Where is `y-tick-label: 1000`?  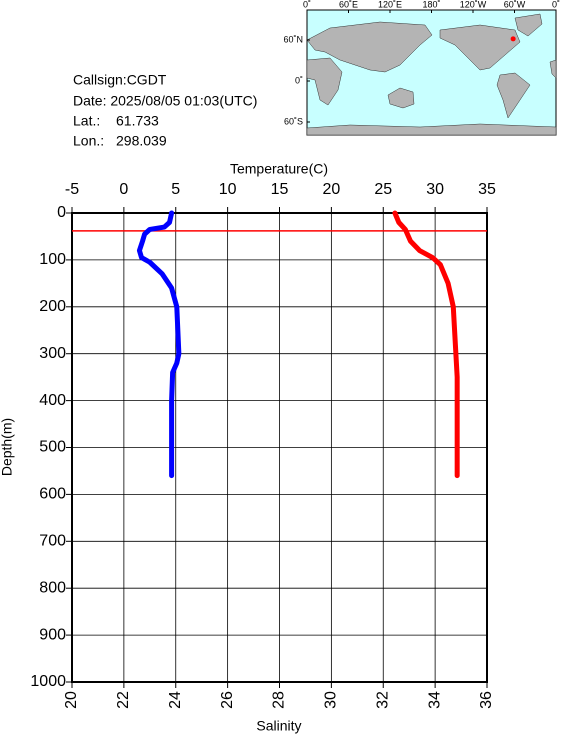
y-tick-label: 1000 is located at coordinates (48, 681).